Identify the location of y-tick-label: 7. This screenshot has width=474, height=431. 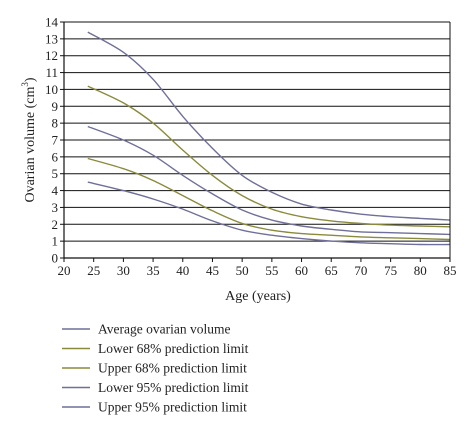
(55, 140).